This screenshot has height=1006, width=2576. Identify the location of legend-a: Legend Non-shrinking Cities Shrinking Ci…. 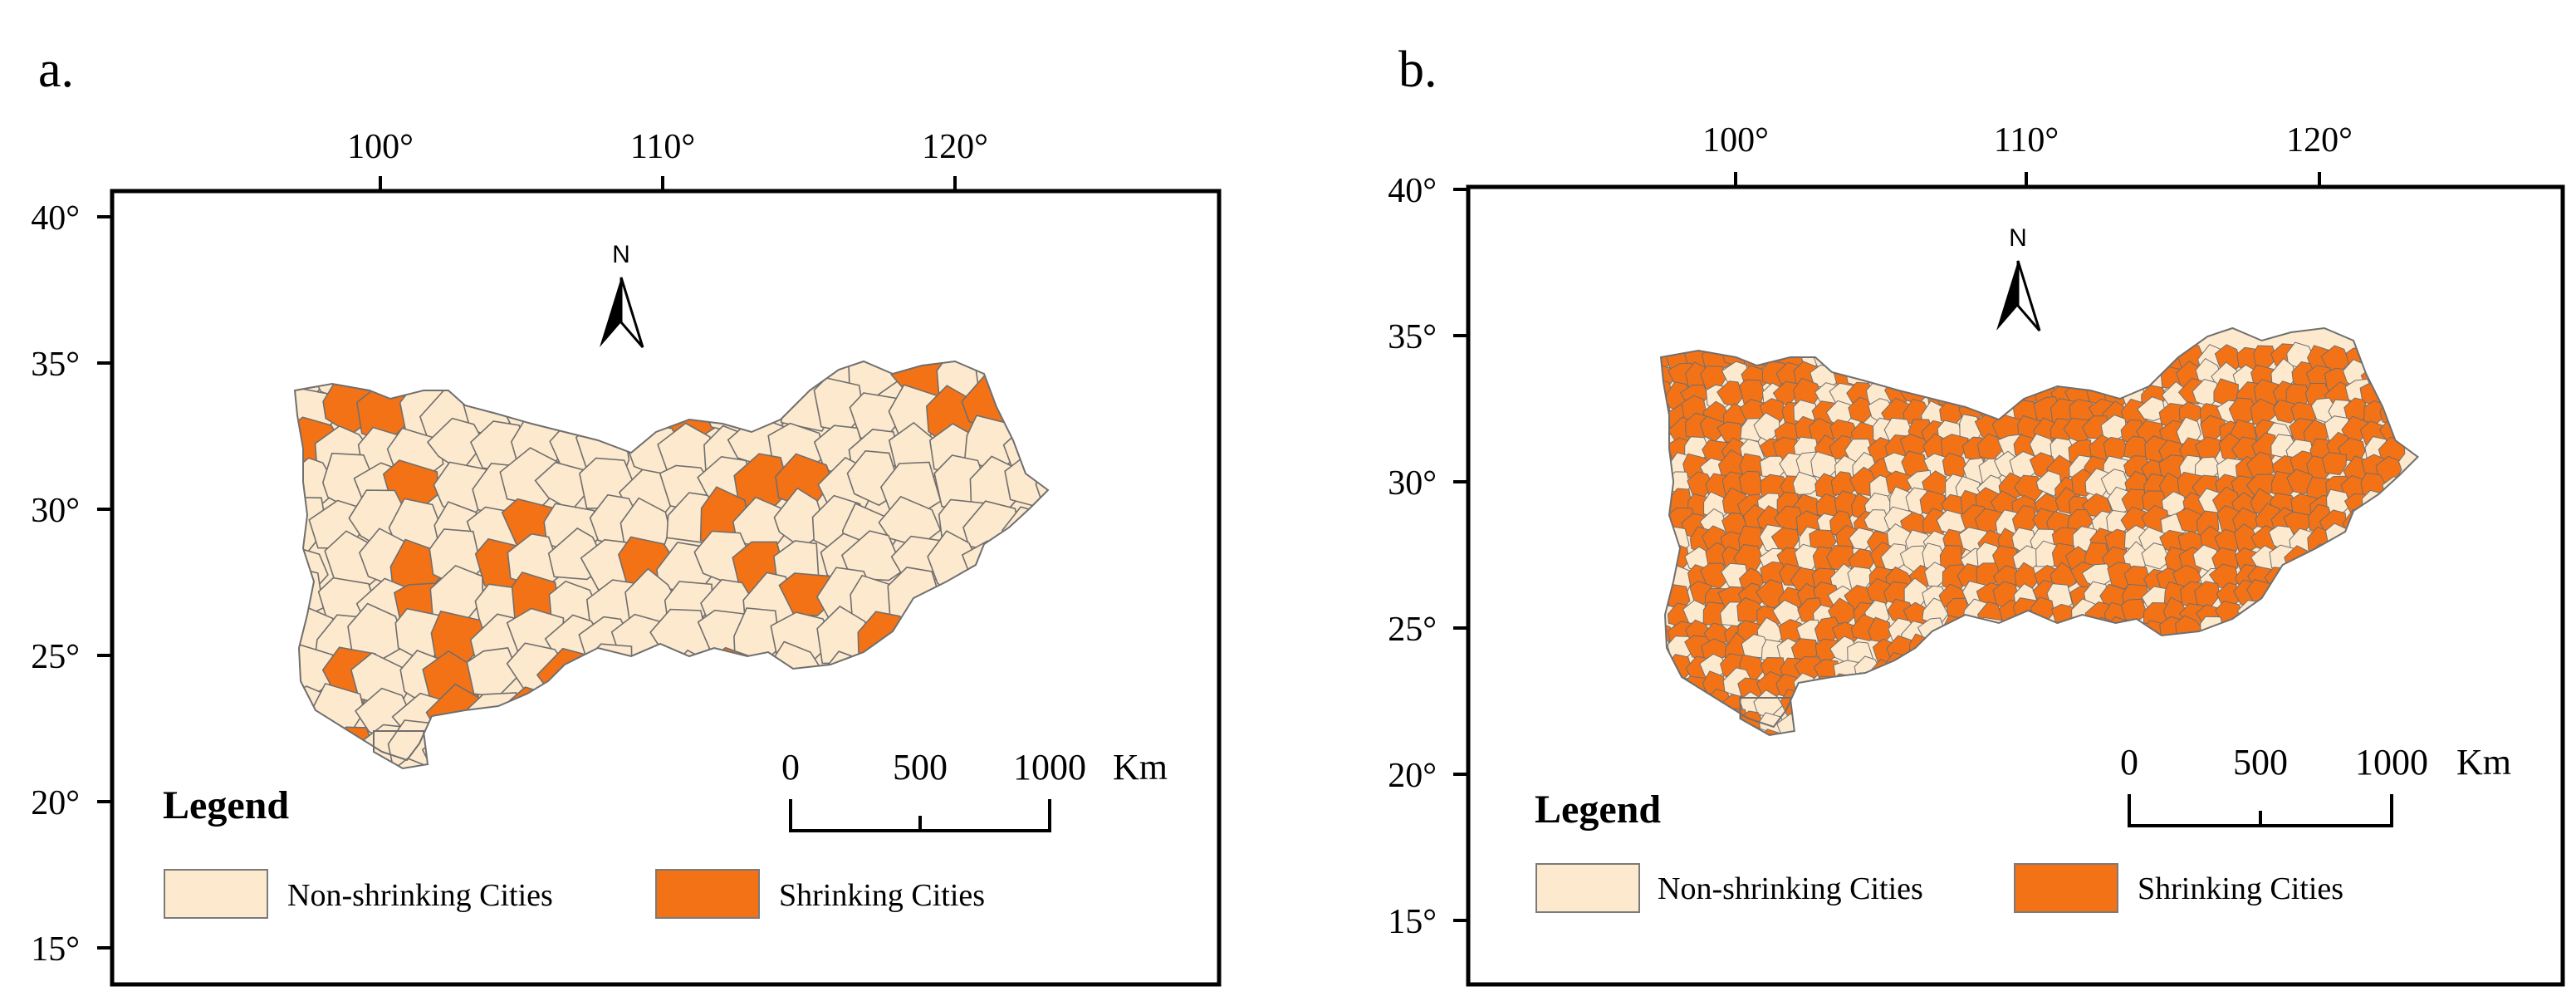
(574, 851).